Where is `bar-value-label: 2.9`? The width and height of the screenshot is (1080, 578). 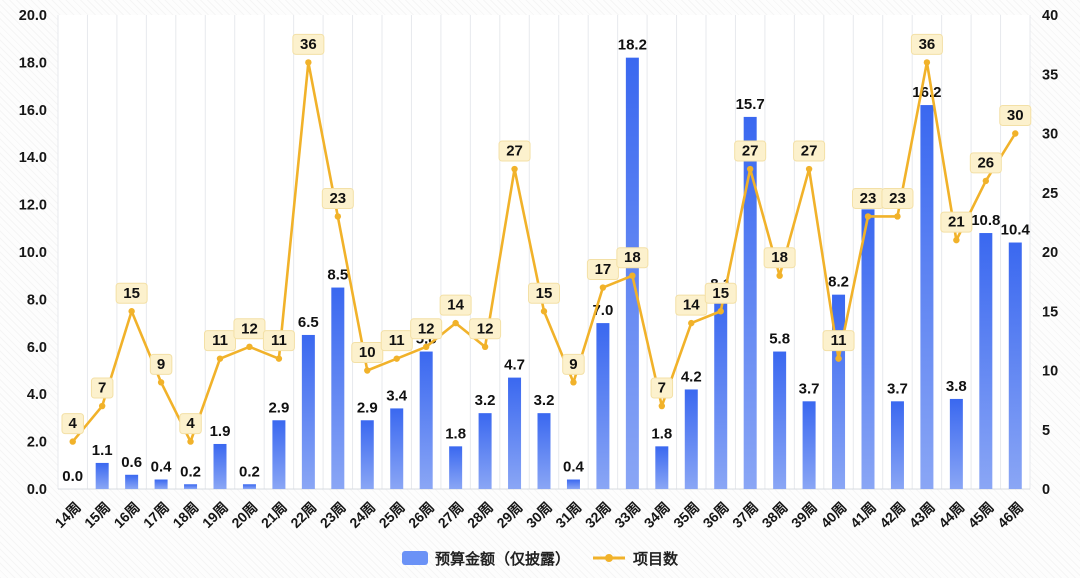 bar-value-label: 2.9 is located at coordinates (367, 407).